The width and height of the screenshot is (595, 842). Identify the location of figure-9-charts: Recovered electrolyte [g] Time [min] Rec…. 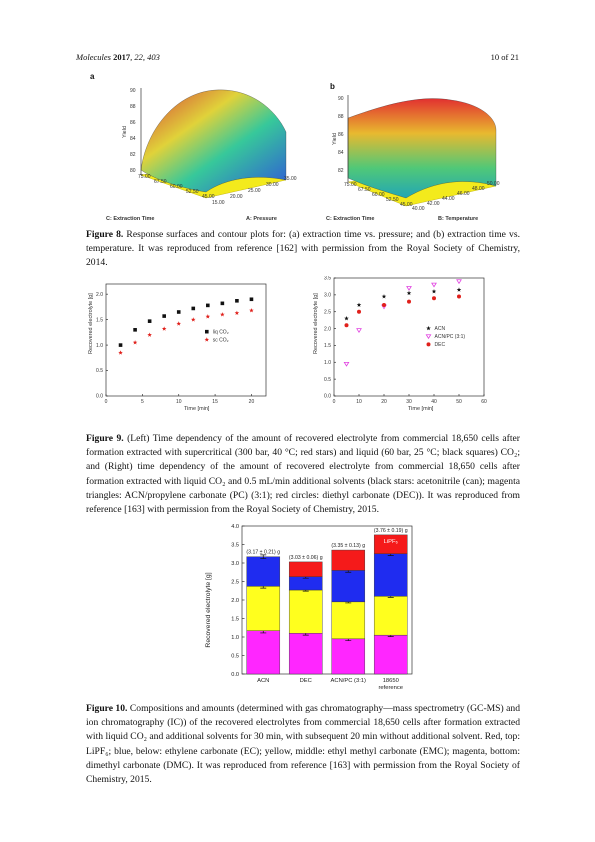
(287, 344).